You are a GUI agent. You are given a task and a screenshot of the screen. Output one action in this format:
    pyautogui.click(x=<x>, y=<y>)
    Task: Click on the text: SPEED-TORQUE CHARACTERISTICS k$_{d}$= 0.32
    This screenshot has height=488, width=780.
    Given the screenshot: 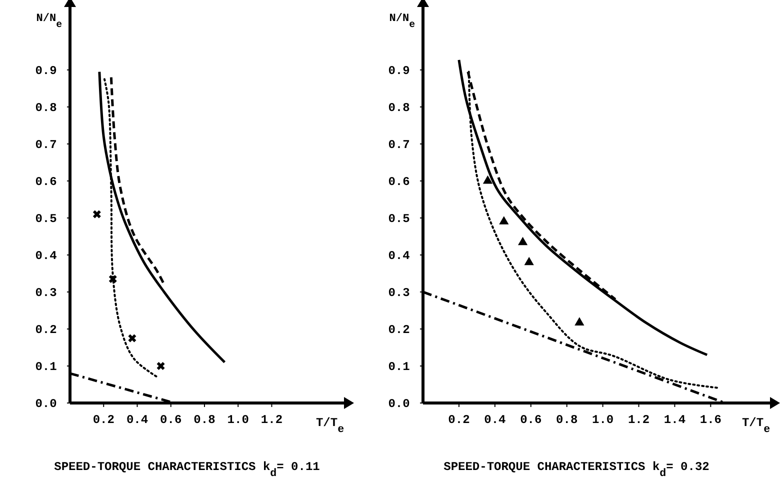 What is the action you would take?
    pyautogui.click(x=577, y=470)
    